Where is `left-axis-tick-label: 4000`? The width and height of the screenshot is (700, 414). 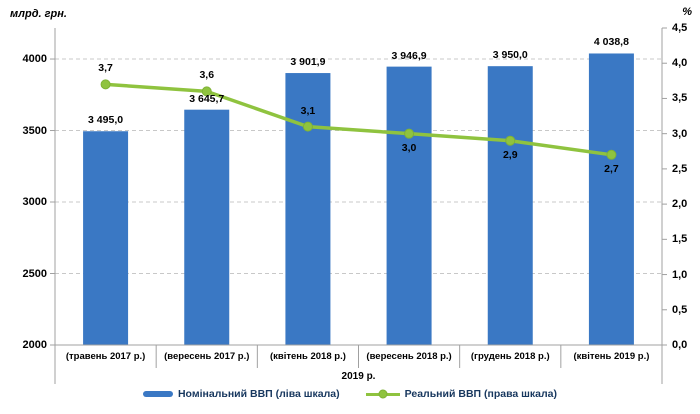 left-axis-tick-label: 4000 is located at coordinates (34, 59).